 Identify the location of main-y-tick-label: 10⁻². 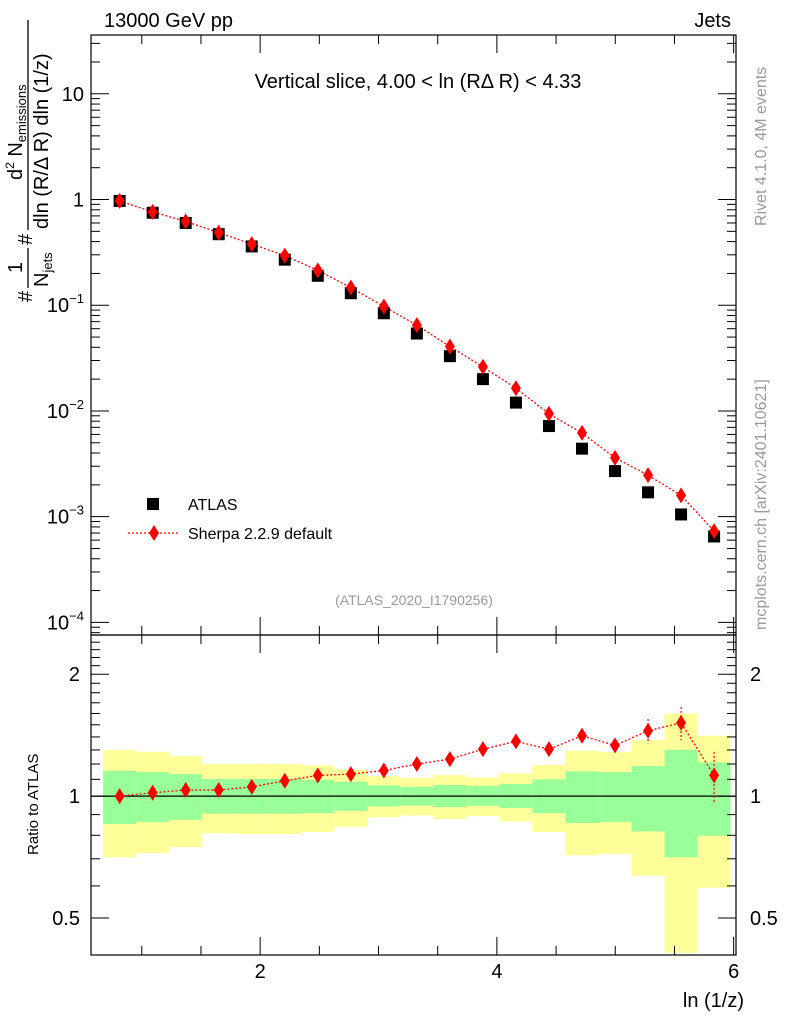
(65, 410).